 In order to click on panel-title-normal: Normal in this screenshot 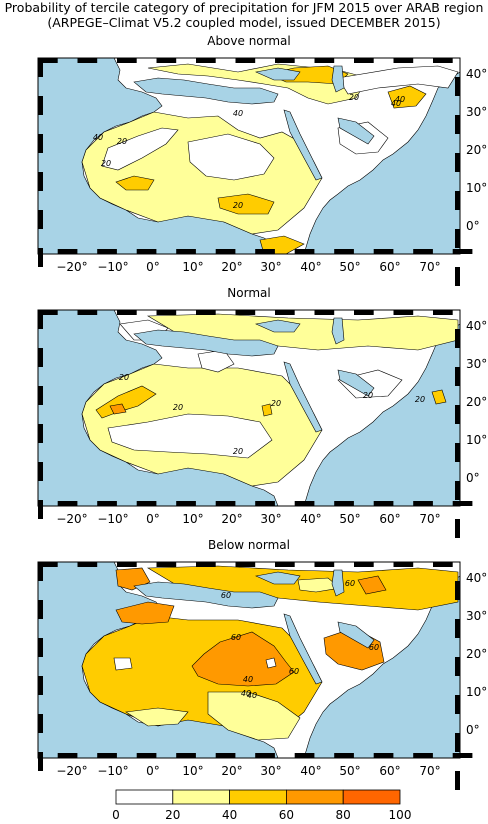, I will do `click(249, 293)`.